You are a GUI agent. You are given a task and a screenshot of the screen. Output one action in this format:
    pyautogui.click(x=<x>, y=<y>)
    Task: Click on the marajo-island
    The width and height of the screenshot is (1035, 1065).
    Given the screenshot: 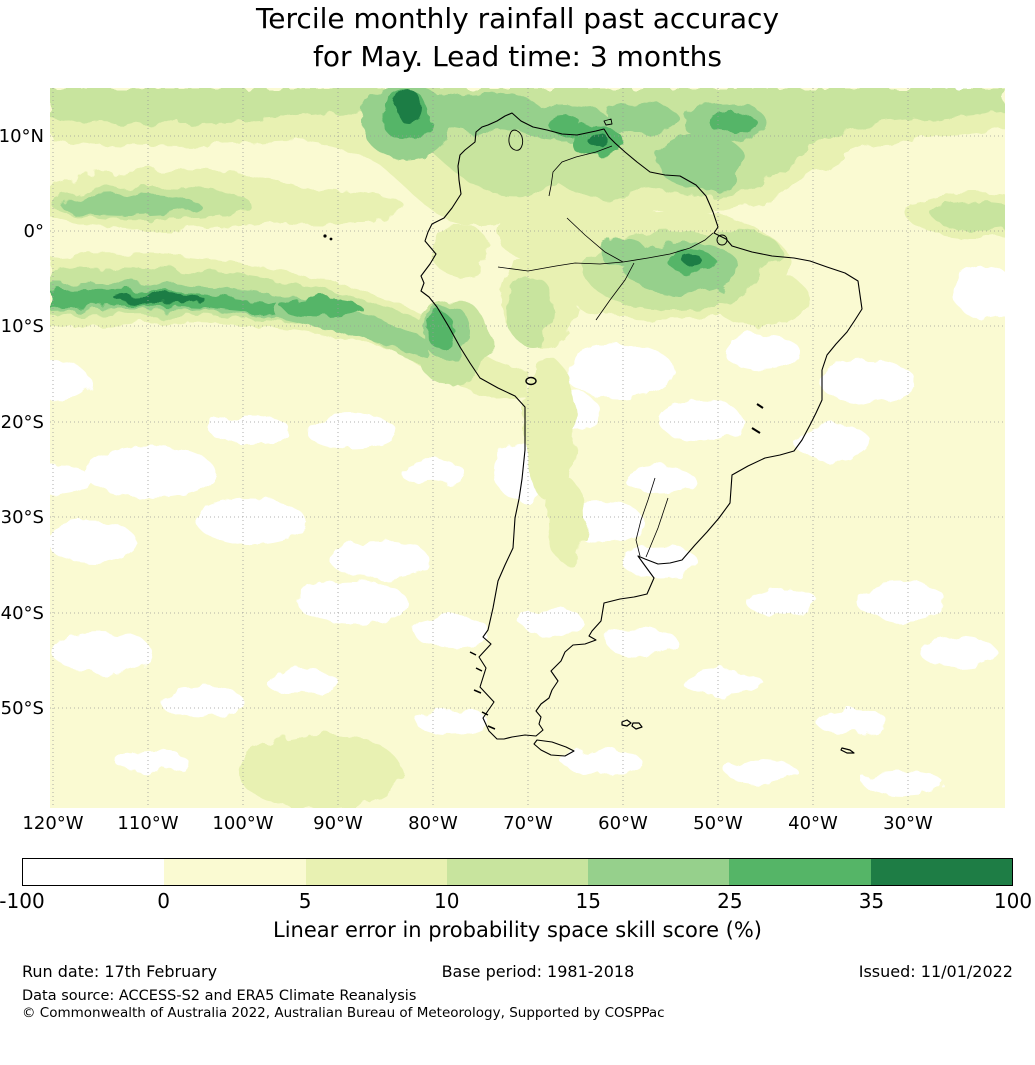 What is the action you would take?
    pyautogui.click(x=722, y=240)
    